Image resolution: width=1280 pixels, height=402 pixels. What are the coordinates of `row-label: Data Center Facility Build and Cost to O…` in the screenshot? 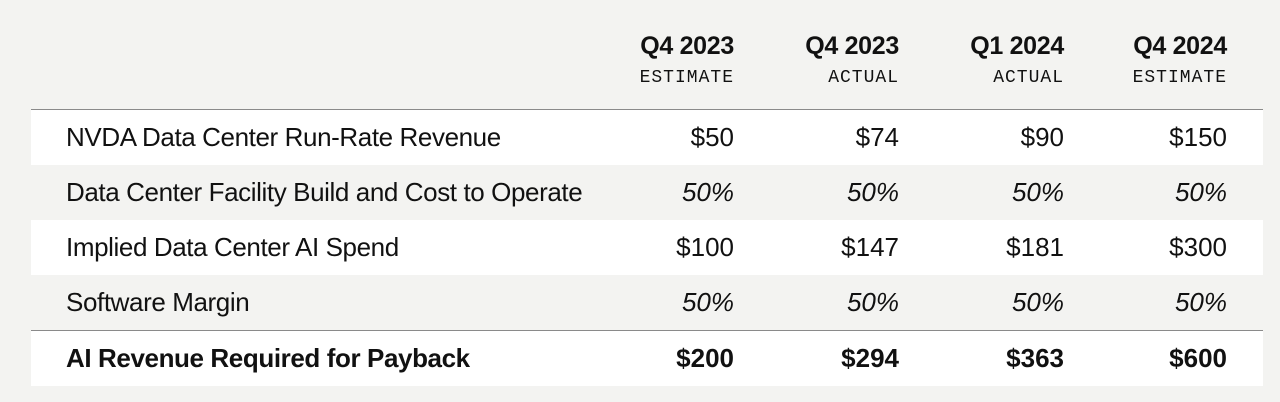 It's located at (324, 192).